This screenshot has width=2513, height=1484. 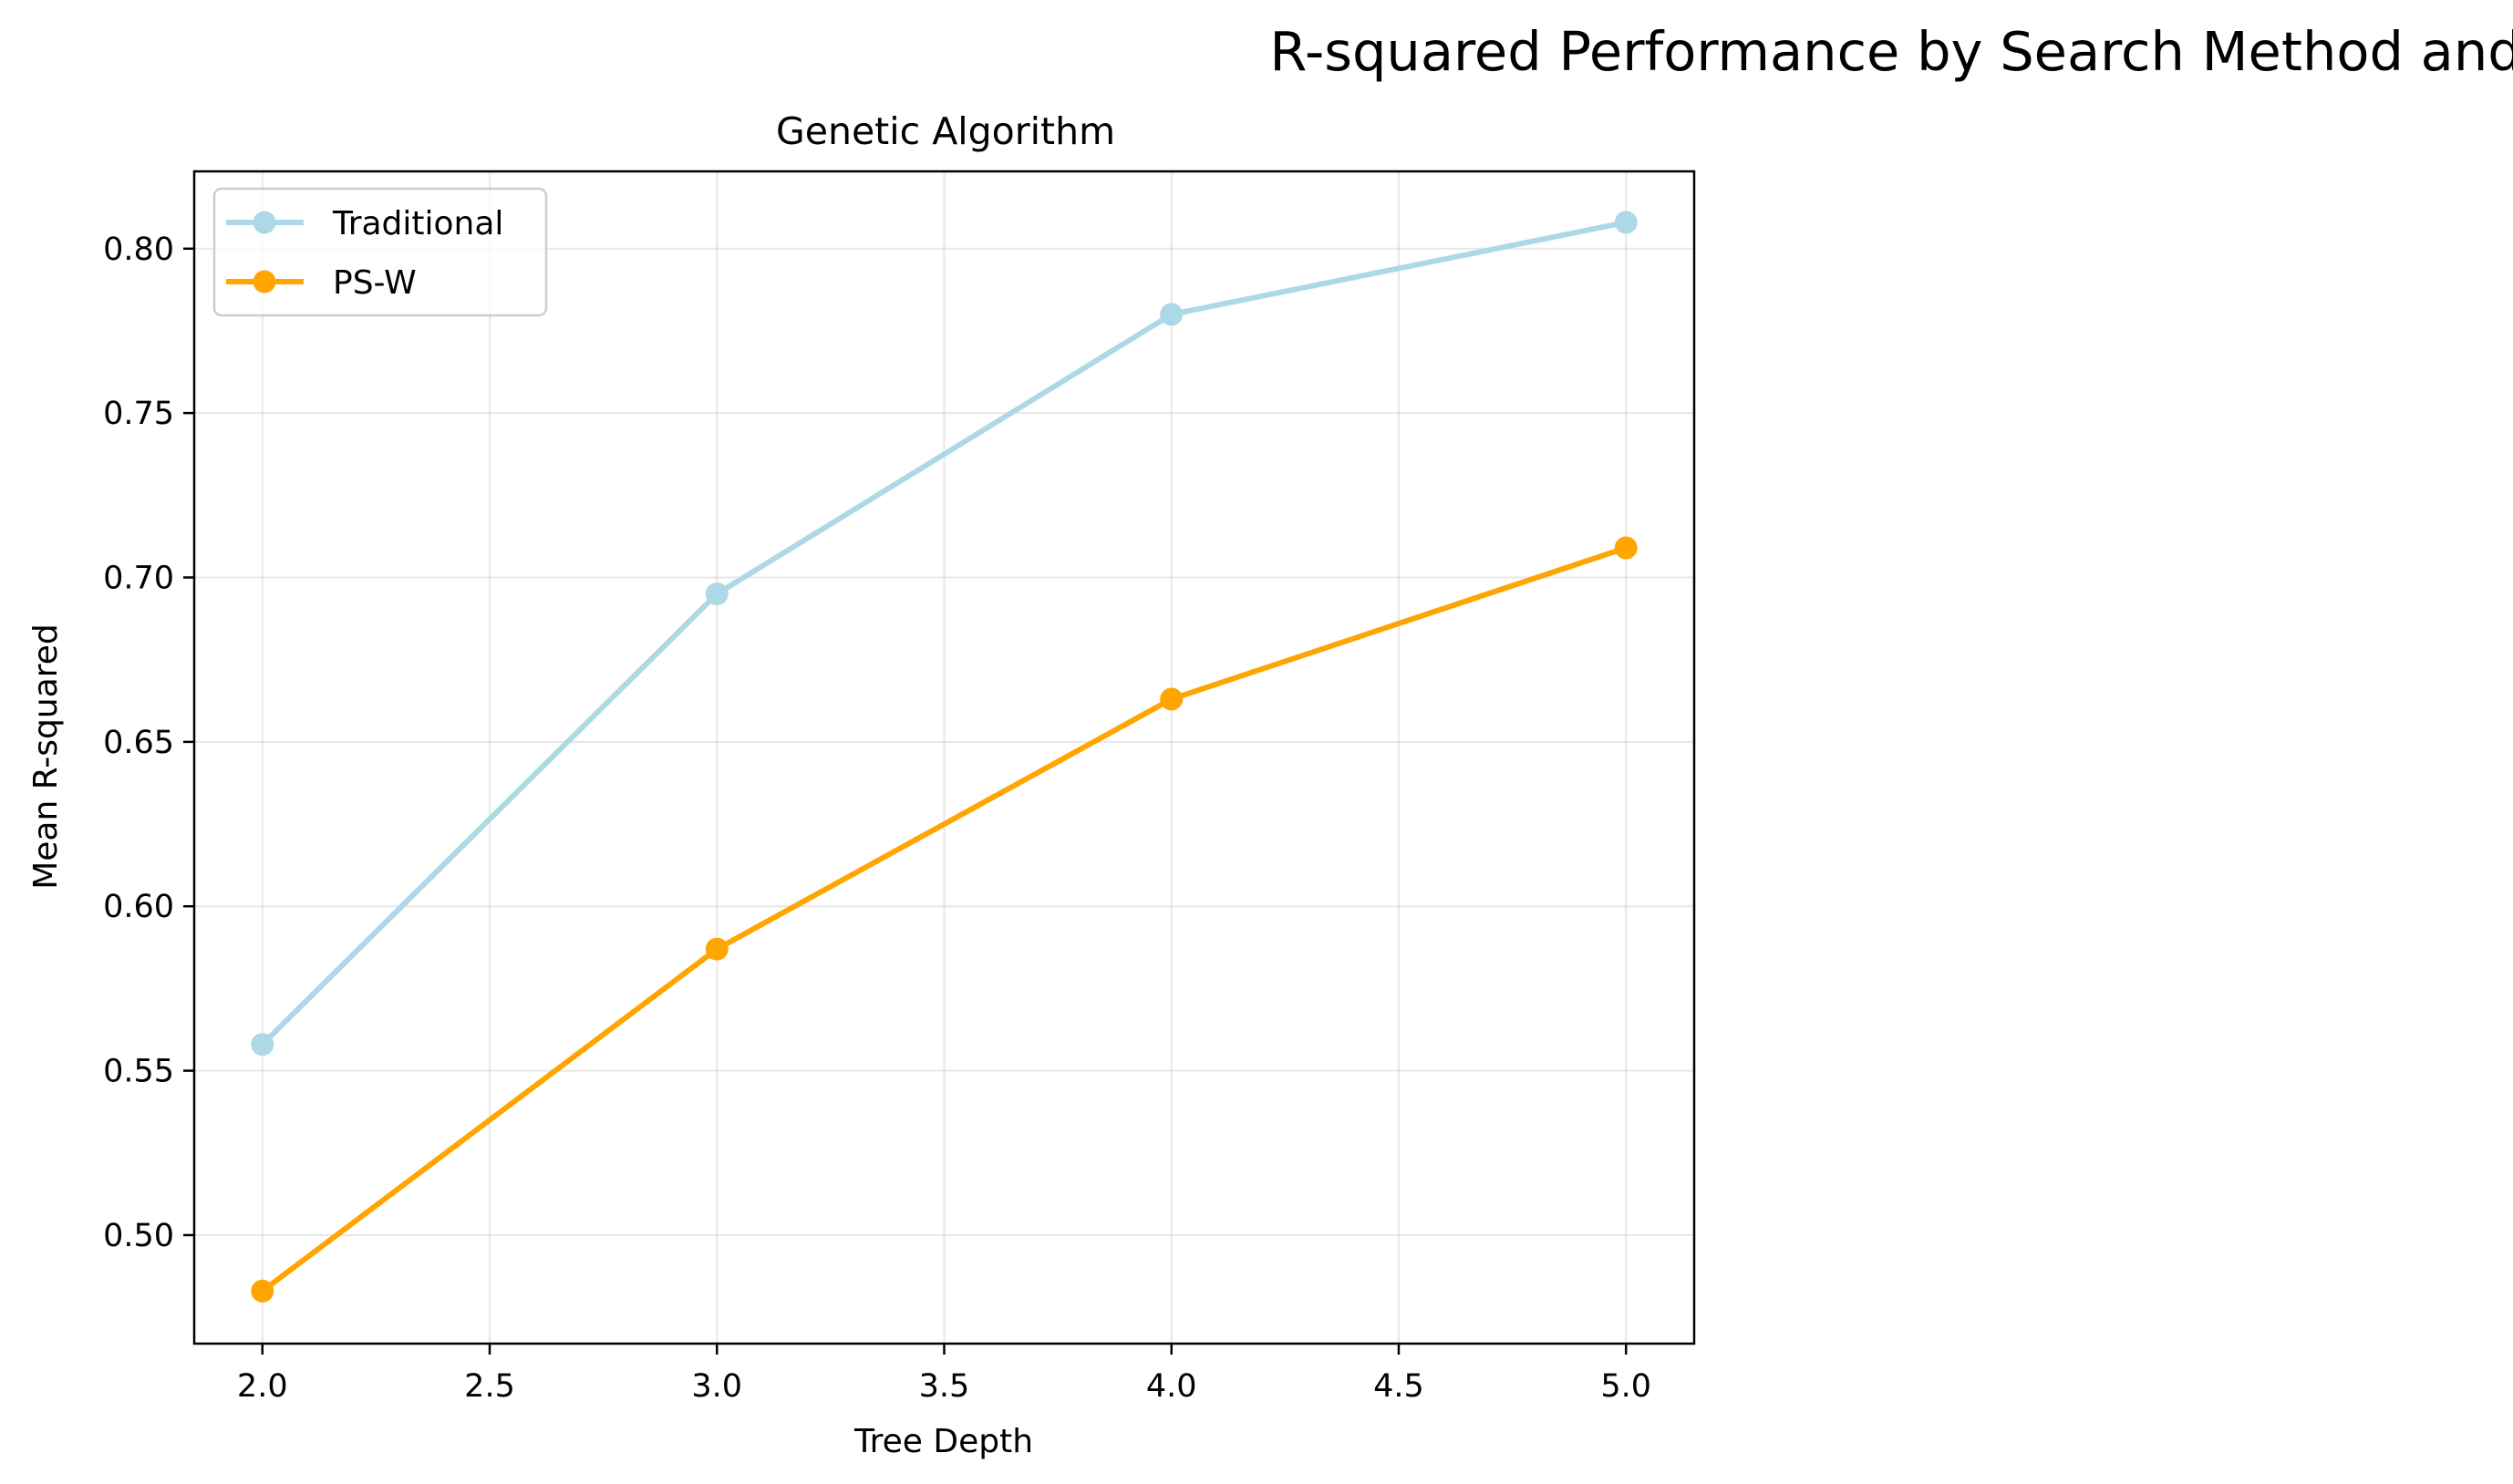 What do you see at coordinates (138, 414) in the screenshot?
I see `y-tick-label: 0.75` at bounding box center [138, 414].